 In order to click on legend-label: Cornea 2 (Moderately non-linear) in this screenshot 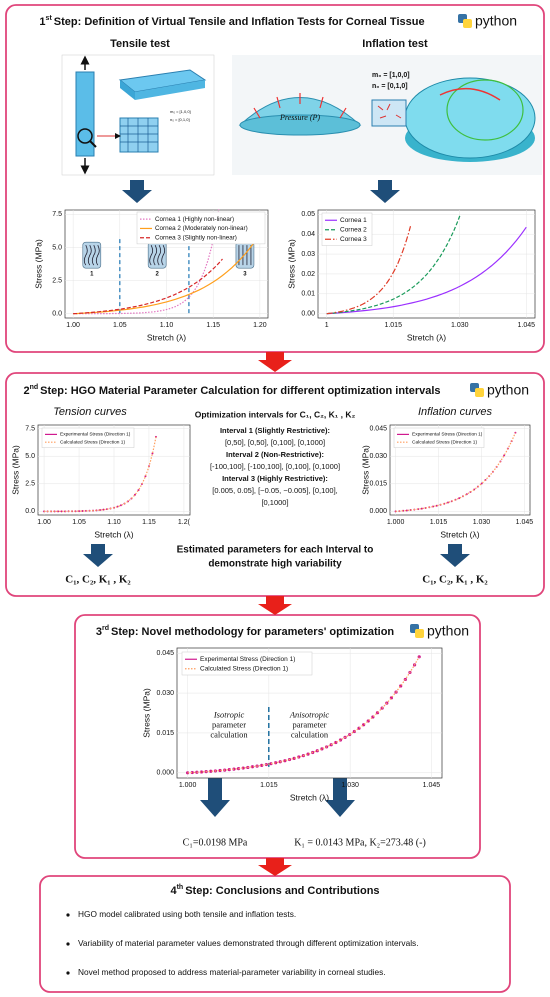, I will do `click(201, 228)`.